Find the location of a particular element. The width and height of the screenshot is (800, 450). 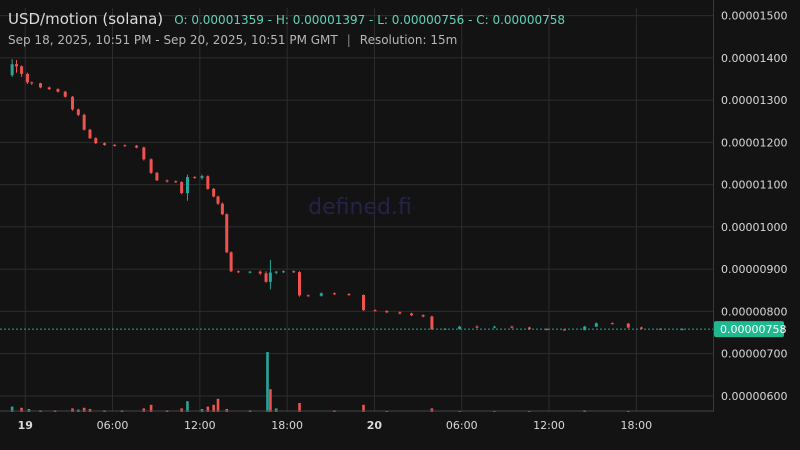

y-tick-label: 0.00000800 is located at coordinates (754, 311).